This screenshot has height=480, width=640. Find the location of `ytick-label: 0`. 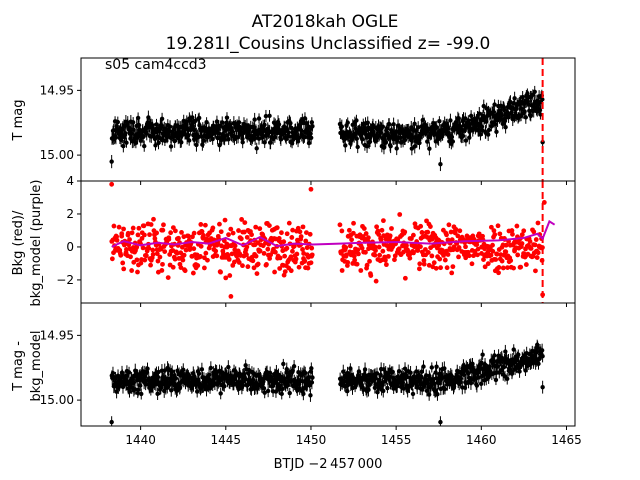

ytick-label: 0 is located at coordinates (70, 247).